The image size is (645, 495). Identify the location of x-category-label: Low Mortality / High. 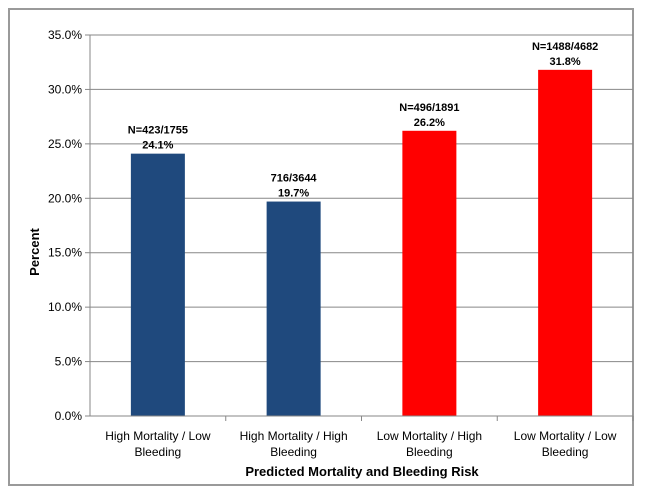
(429, 436).